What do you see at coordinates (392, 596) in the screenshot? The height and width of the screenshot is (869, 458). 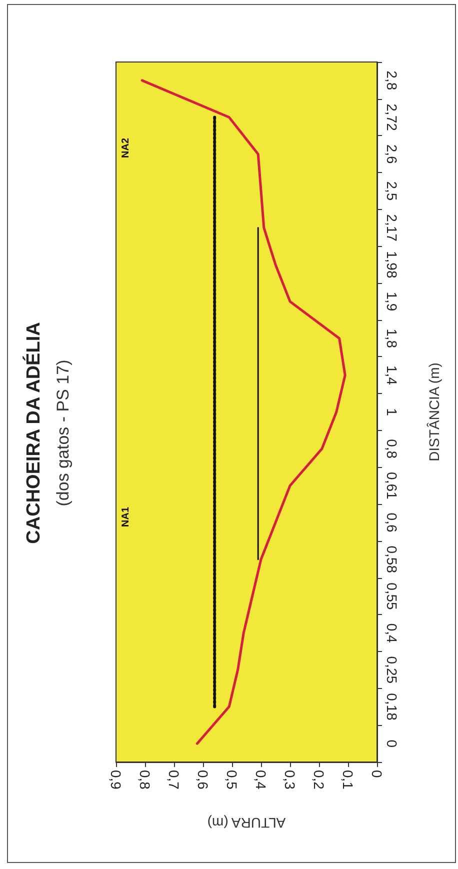 I see `y-tick-label: 0,55` at bounding box center [392, 596].